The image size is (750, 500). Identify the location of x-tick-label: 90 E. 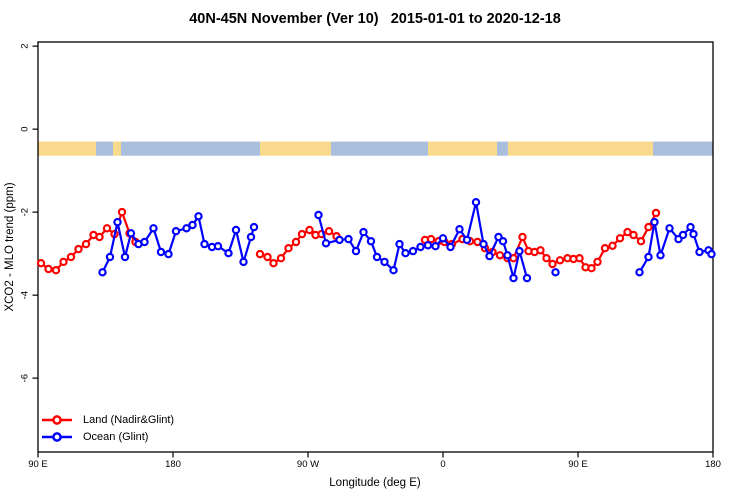
(578, 464).